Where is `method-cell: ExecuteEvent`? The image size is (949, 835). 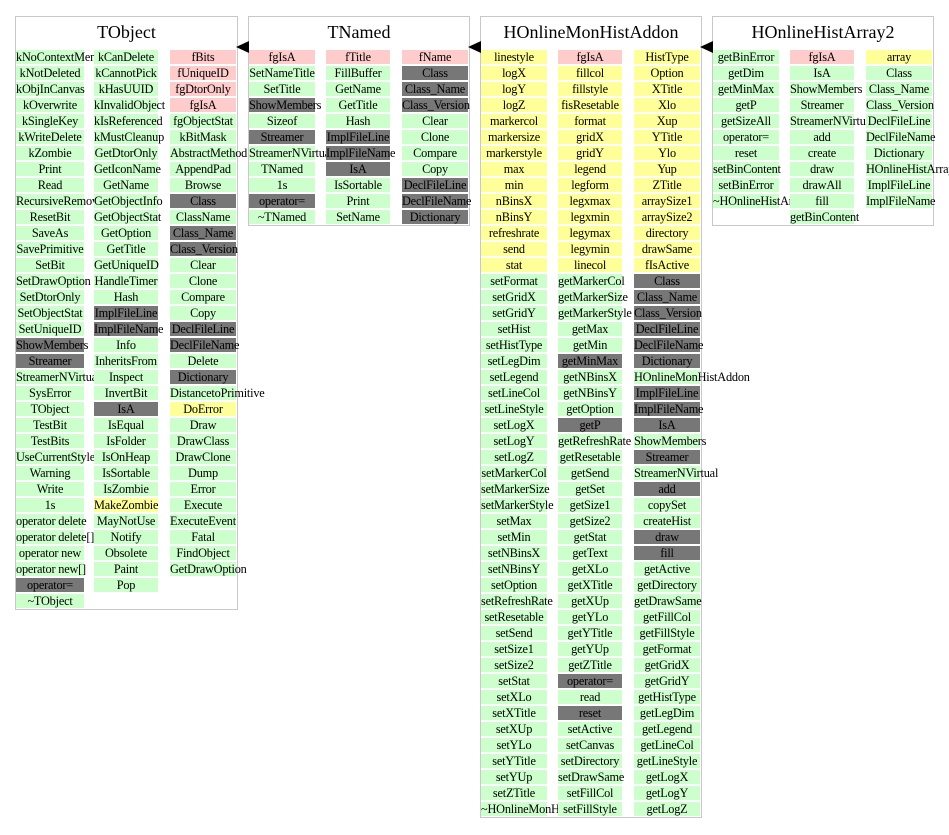 method-cell: ExecuteEvent is located at coordinates (203, 521).